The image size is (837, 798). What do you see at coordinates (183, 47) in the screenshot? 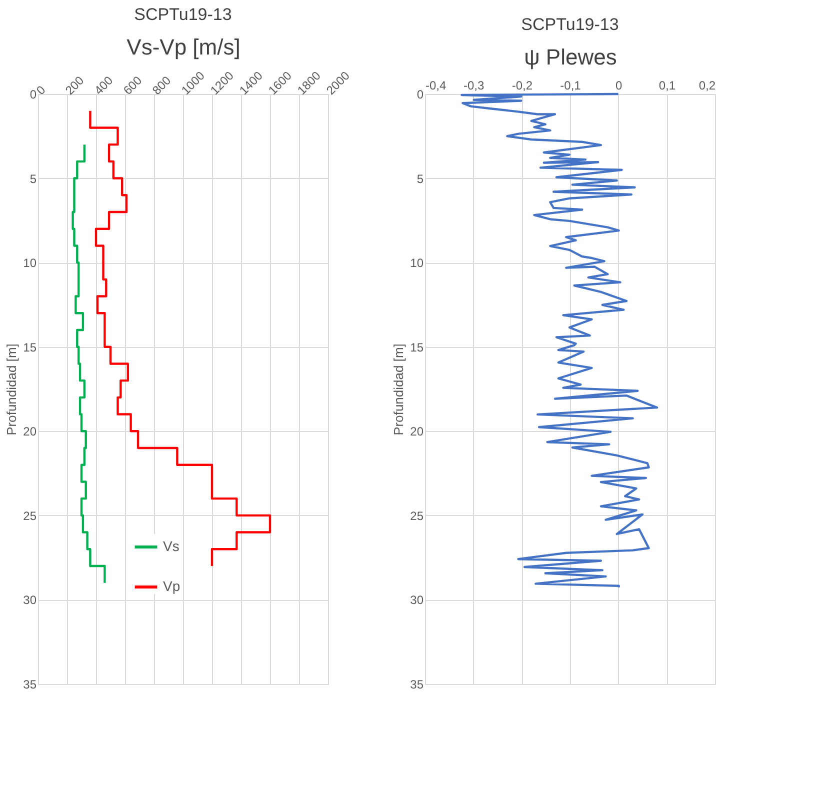
I see `x-axis-title: Vs-Vp [m/s]` at bounding box center [183, 47].